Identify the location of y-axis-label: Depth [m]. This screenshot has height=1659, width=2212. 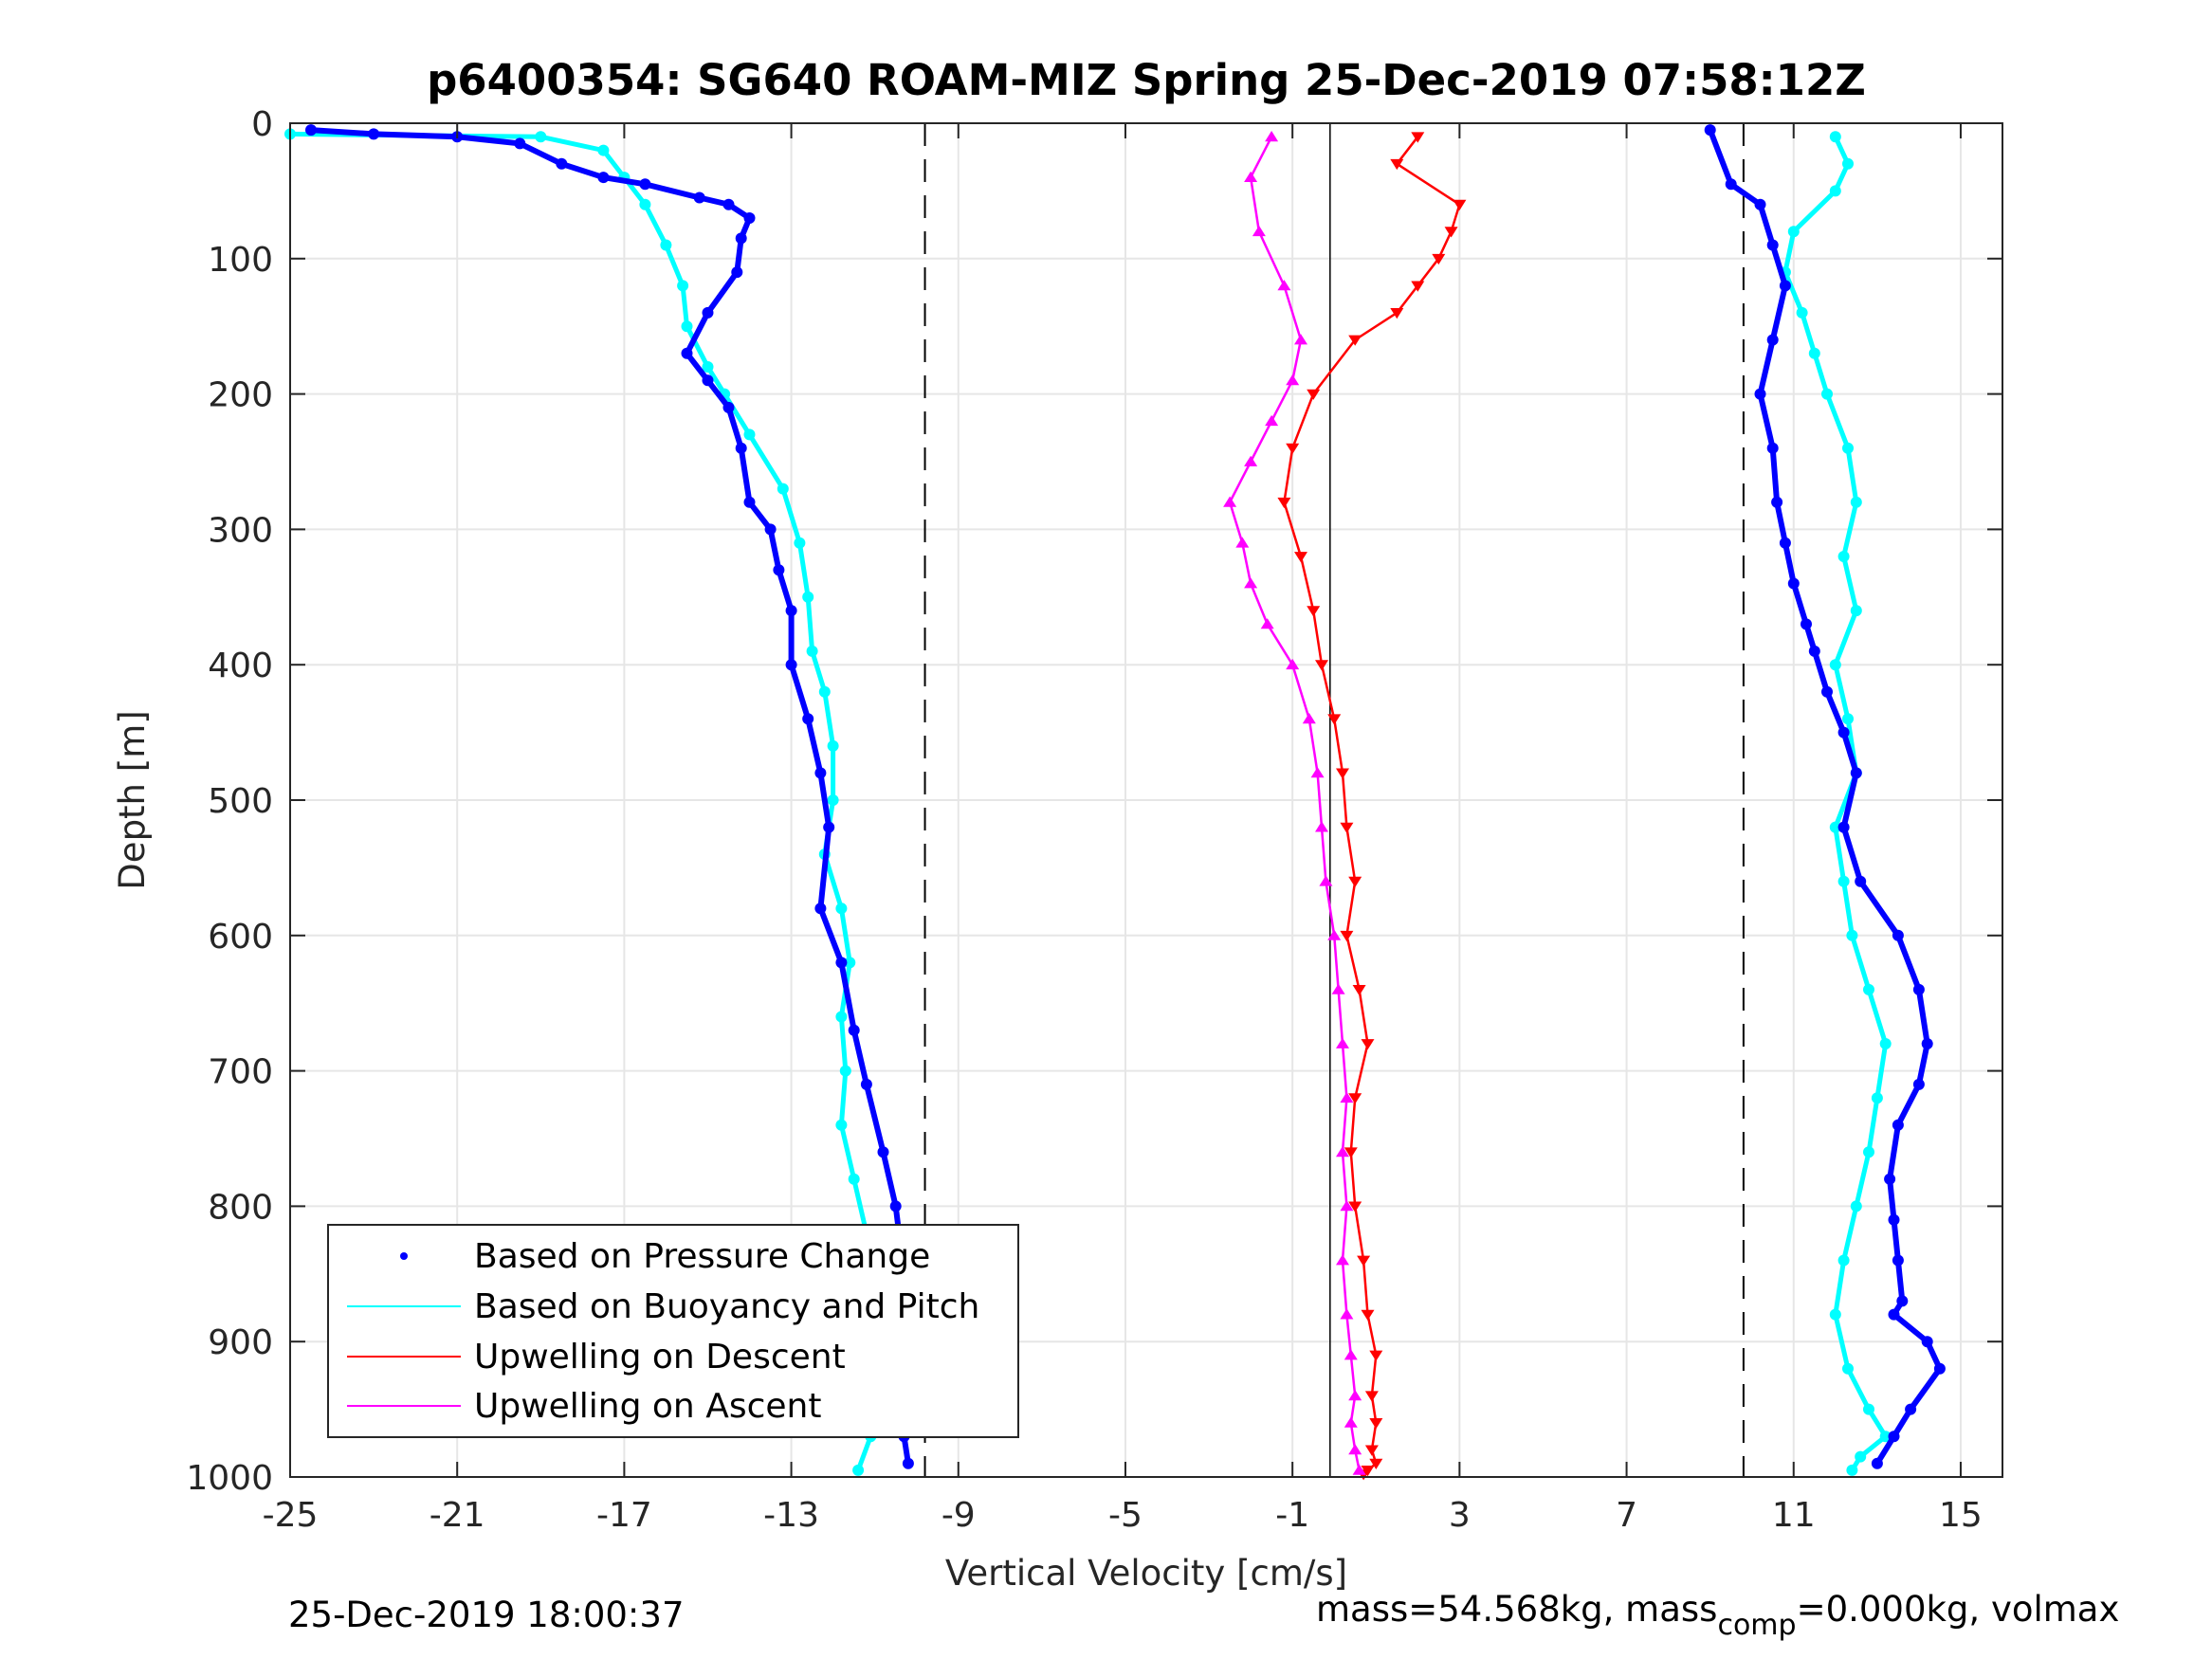
(132, 799).